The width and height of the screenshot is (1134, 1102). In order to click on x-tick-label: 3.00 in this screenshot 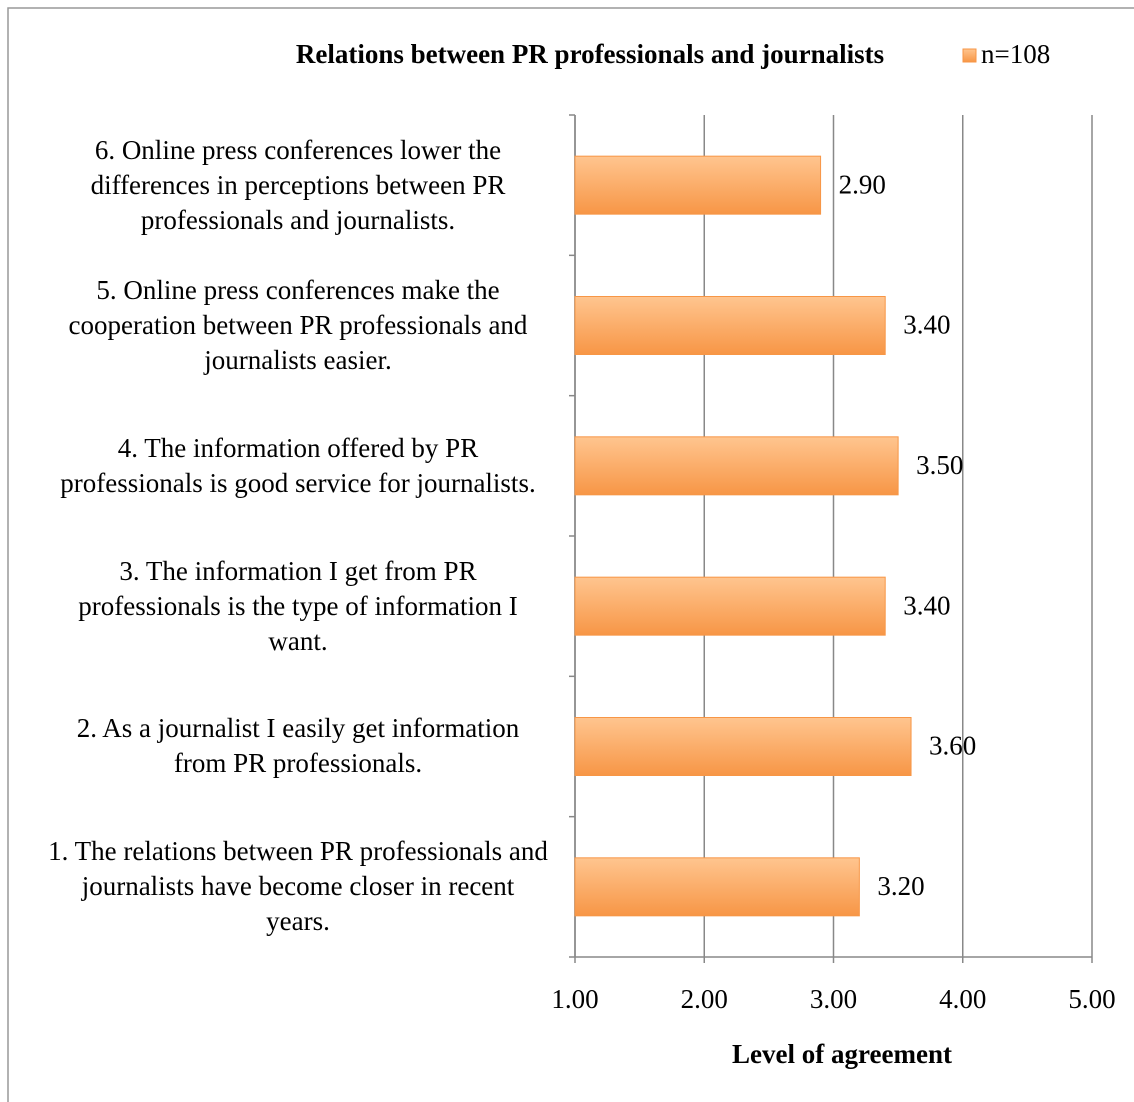, I will do `click(833, 999)`.